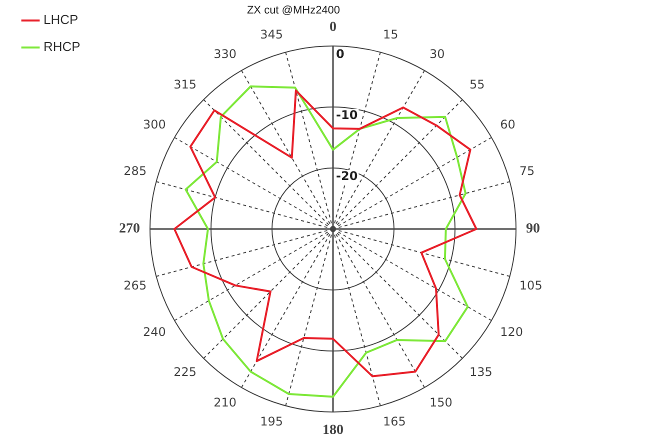 The width and height of the screenshot is (657, 444). Describe the element at coordinates (530, 285) in the screenshot. I see `spoke-label: 105` at that location.